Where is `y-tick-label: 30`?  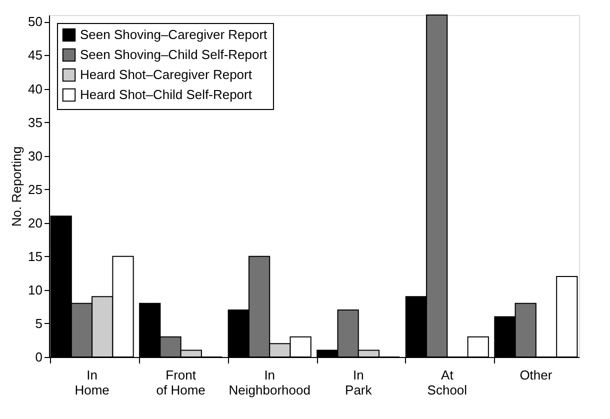
y-tick-label: 30 is located at coordinates (35, 156).